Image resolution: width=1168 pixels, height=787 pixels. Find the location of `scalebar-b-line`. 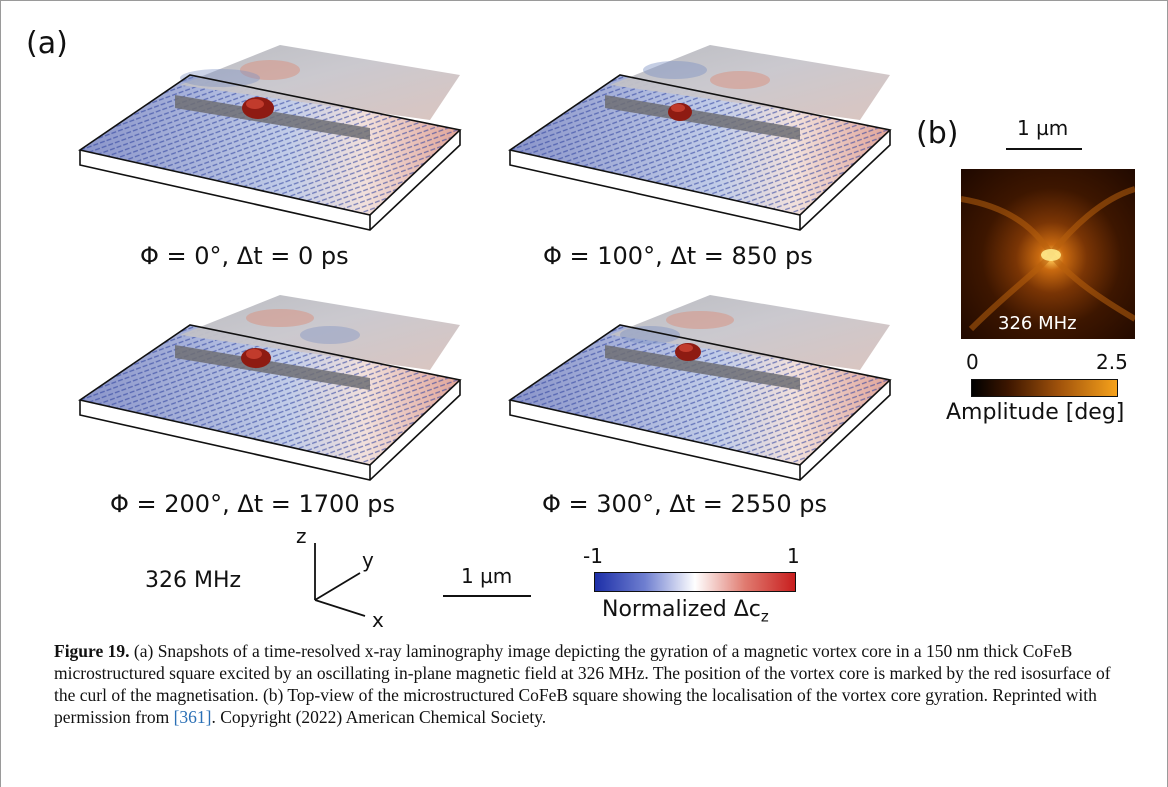

scalebar-b-line is located at coordinates (1044, 149).